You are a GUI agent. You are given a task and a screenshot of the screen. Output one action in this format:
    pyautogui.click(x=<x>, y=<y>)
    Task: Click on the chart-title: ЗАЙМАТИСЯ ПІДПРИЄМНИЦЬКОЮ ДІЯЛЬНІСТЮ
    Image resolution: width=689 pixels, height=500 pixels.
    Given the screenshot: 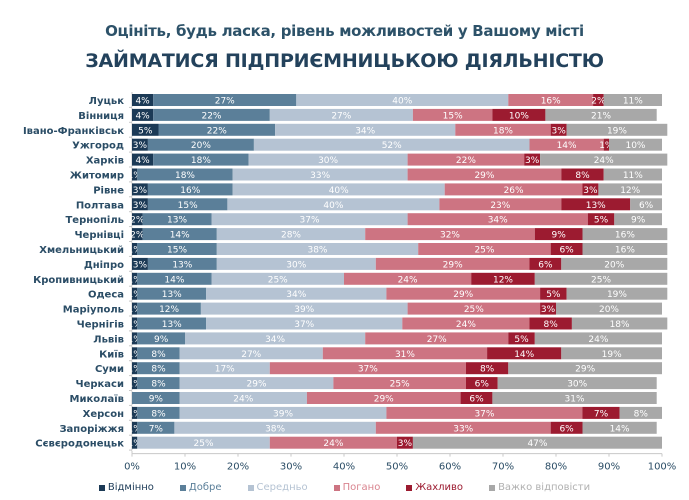 What is the action you would take?
    pyautogui.click(x=344, y=61)
    